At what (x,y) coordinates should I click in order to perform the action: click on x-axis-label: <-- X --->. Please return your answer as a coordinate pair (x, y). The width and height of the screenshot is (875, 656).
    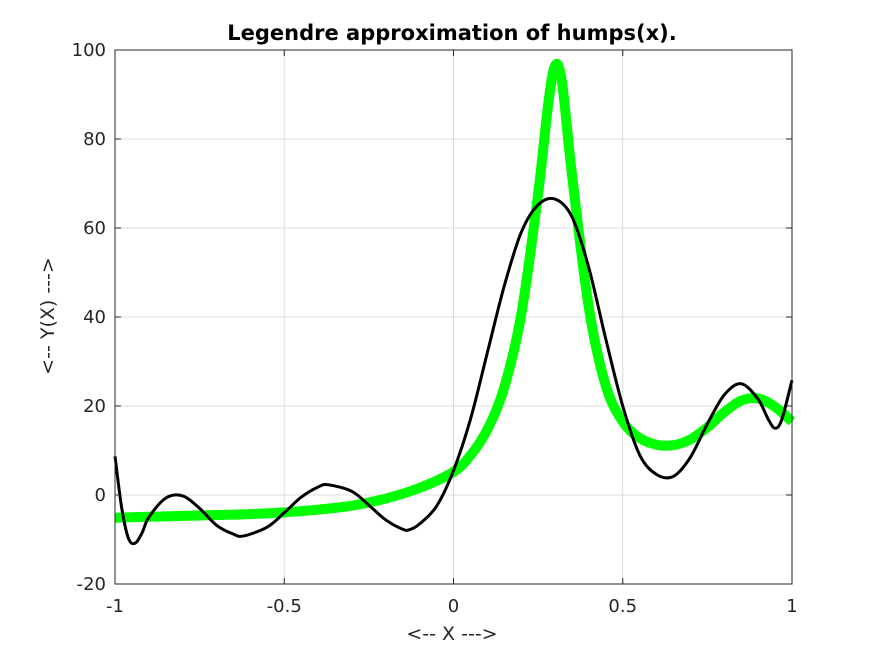
    Looking at the image, I should click on (451, 634).